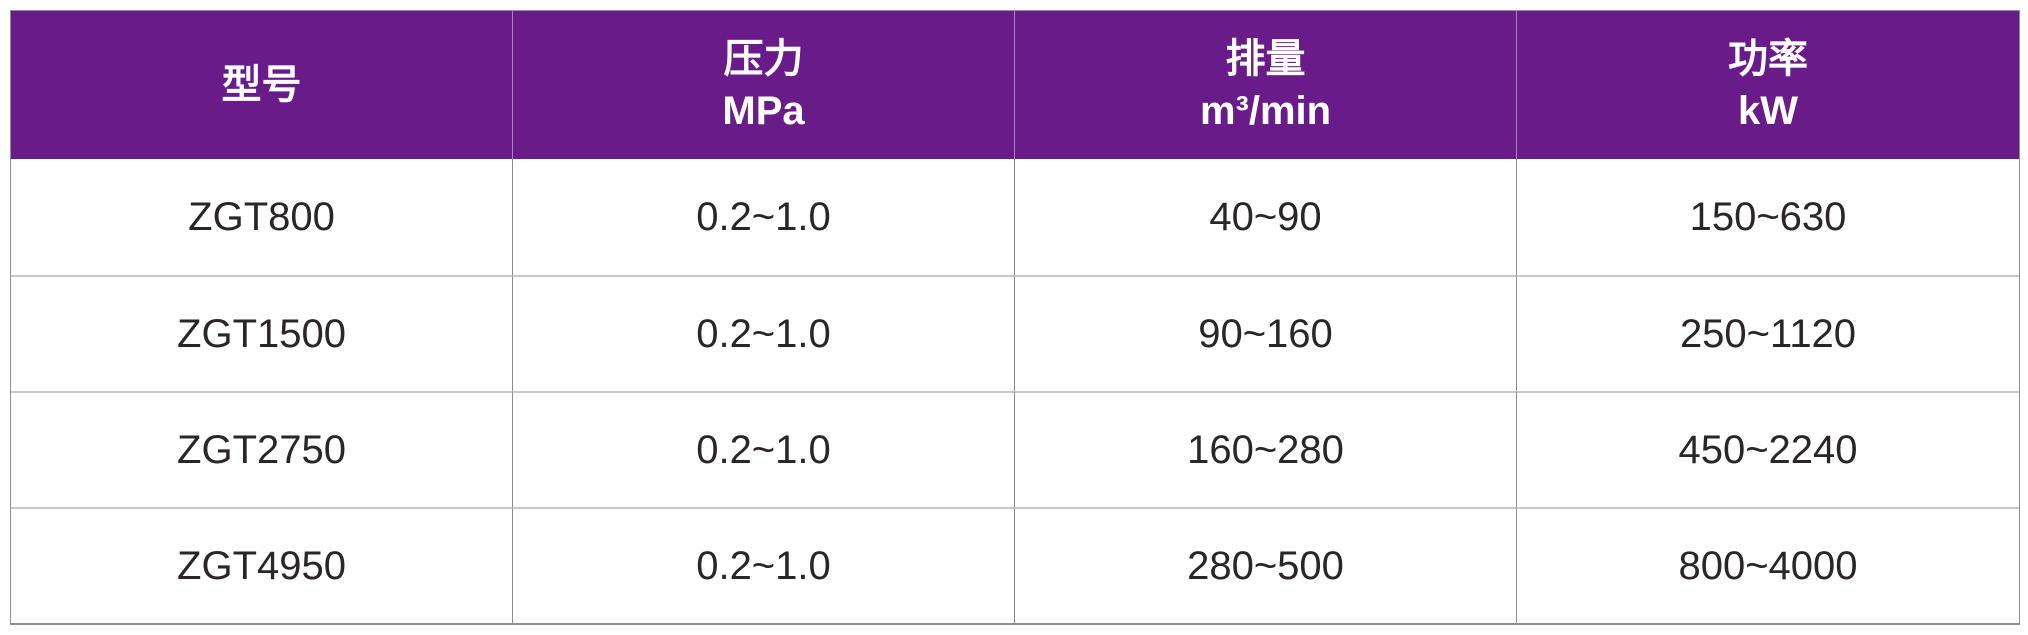 This screenshot has width=2028, height=635. What do you see at coordinates (1266, 85) in the screenshot?
I see `col-header-displacement: 排量 m³/min` at bounding box center [1266, 85].